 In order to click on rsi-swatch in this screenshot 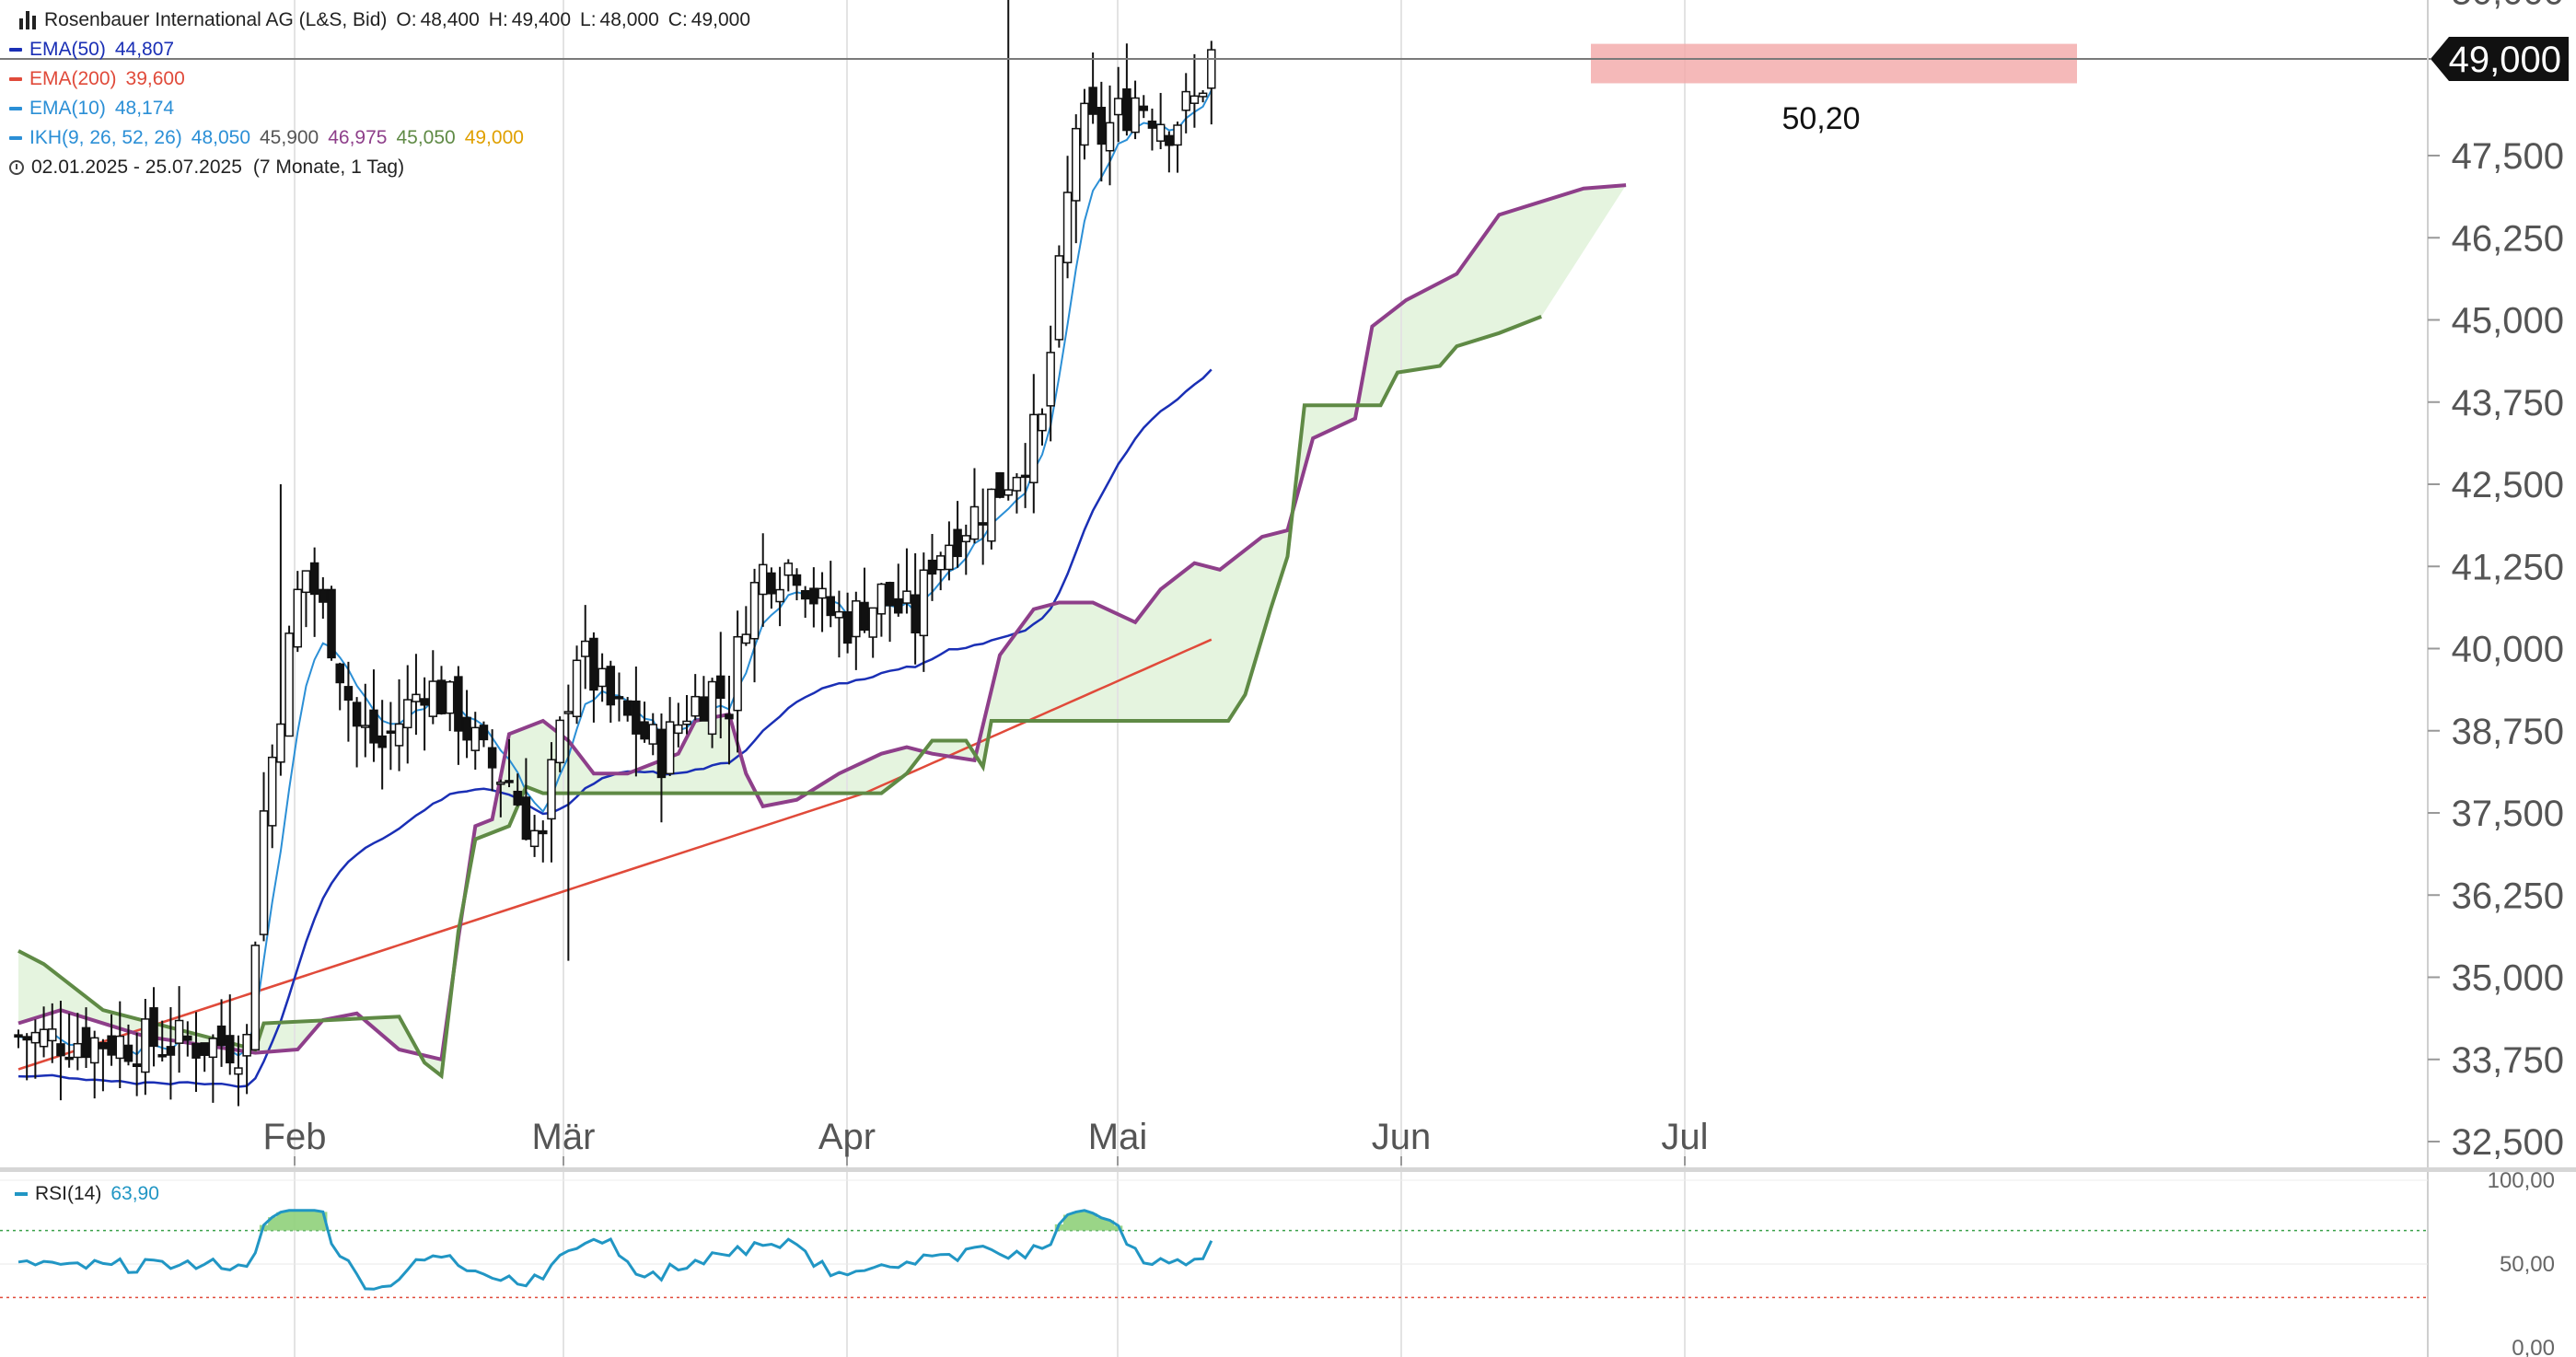, I will do `click(21, 1194)`.